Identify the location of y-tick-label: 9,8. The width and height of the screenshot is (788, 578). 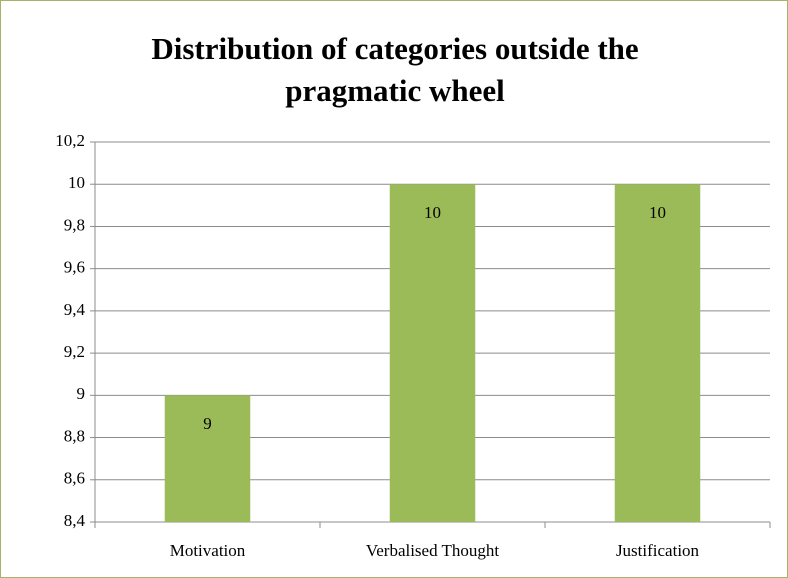
(74, 224).